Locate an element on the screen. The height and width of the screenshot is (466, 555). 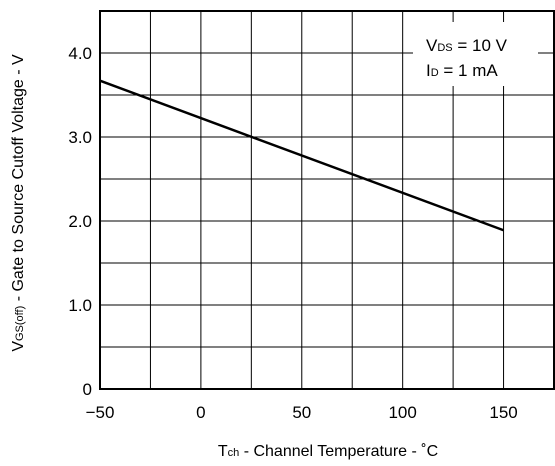
y-tick-label: 3.0 is located at coordinates (80, 137).